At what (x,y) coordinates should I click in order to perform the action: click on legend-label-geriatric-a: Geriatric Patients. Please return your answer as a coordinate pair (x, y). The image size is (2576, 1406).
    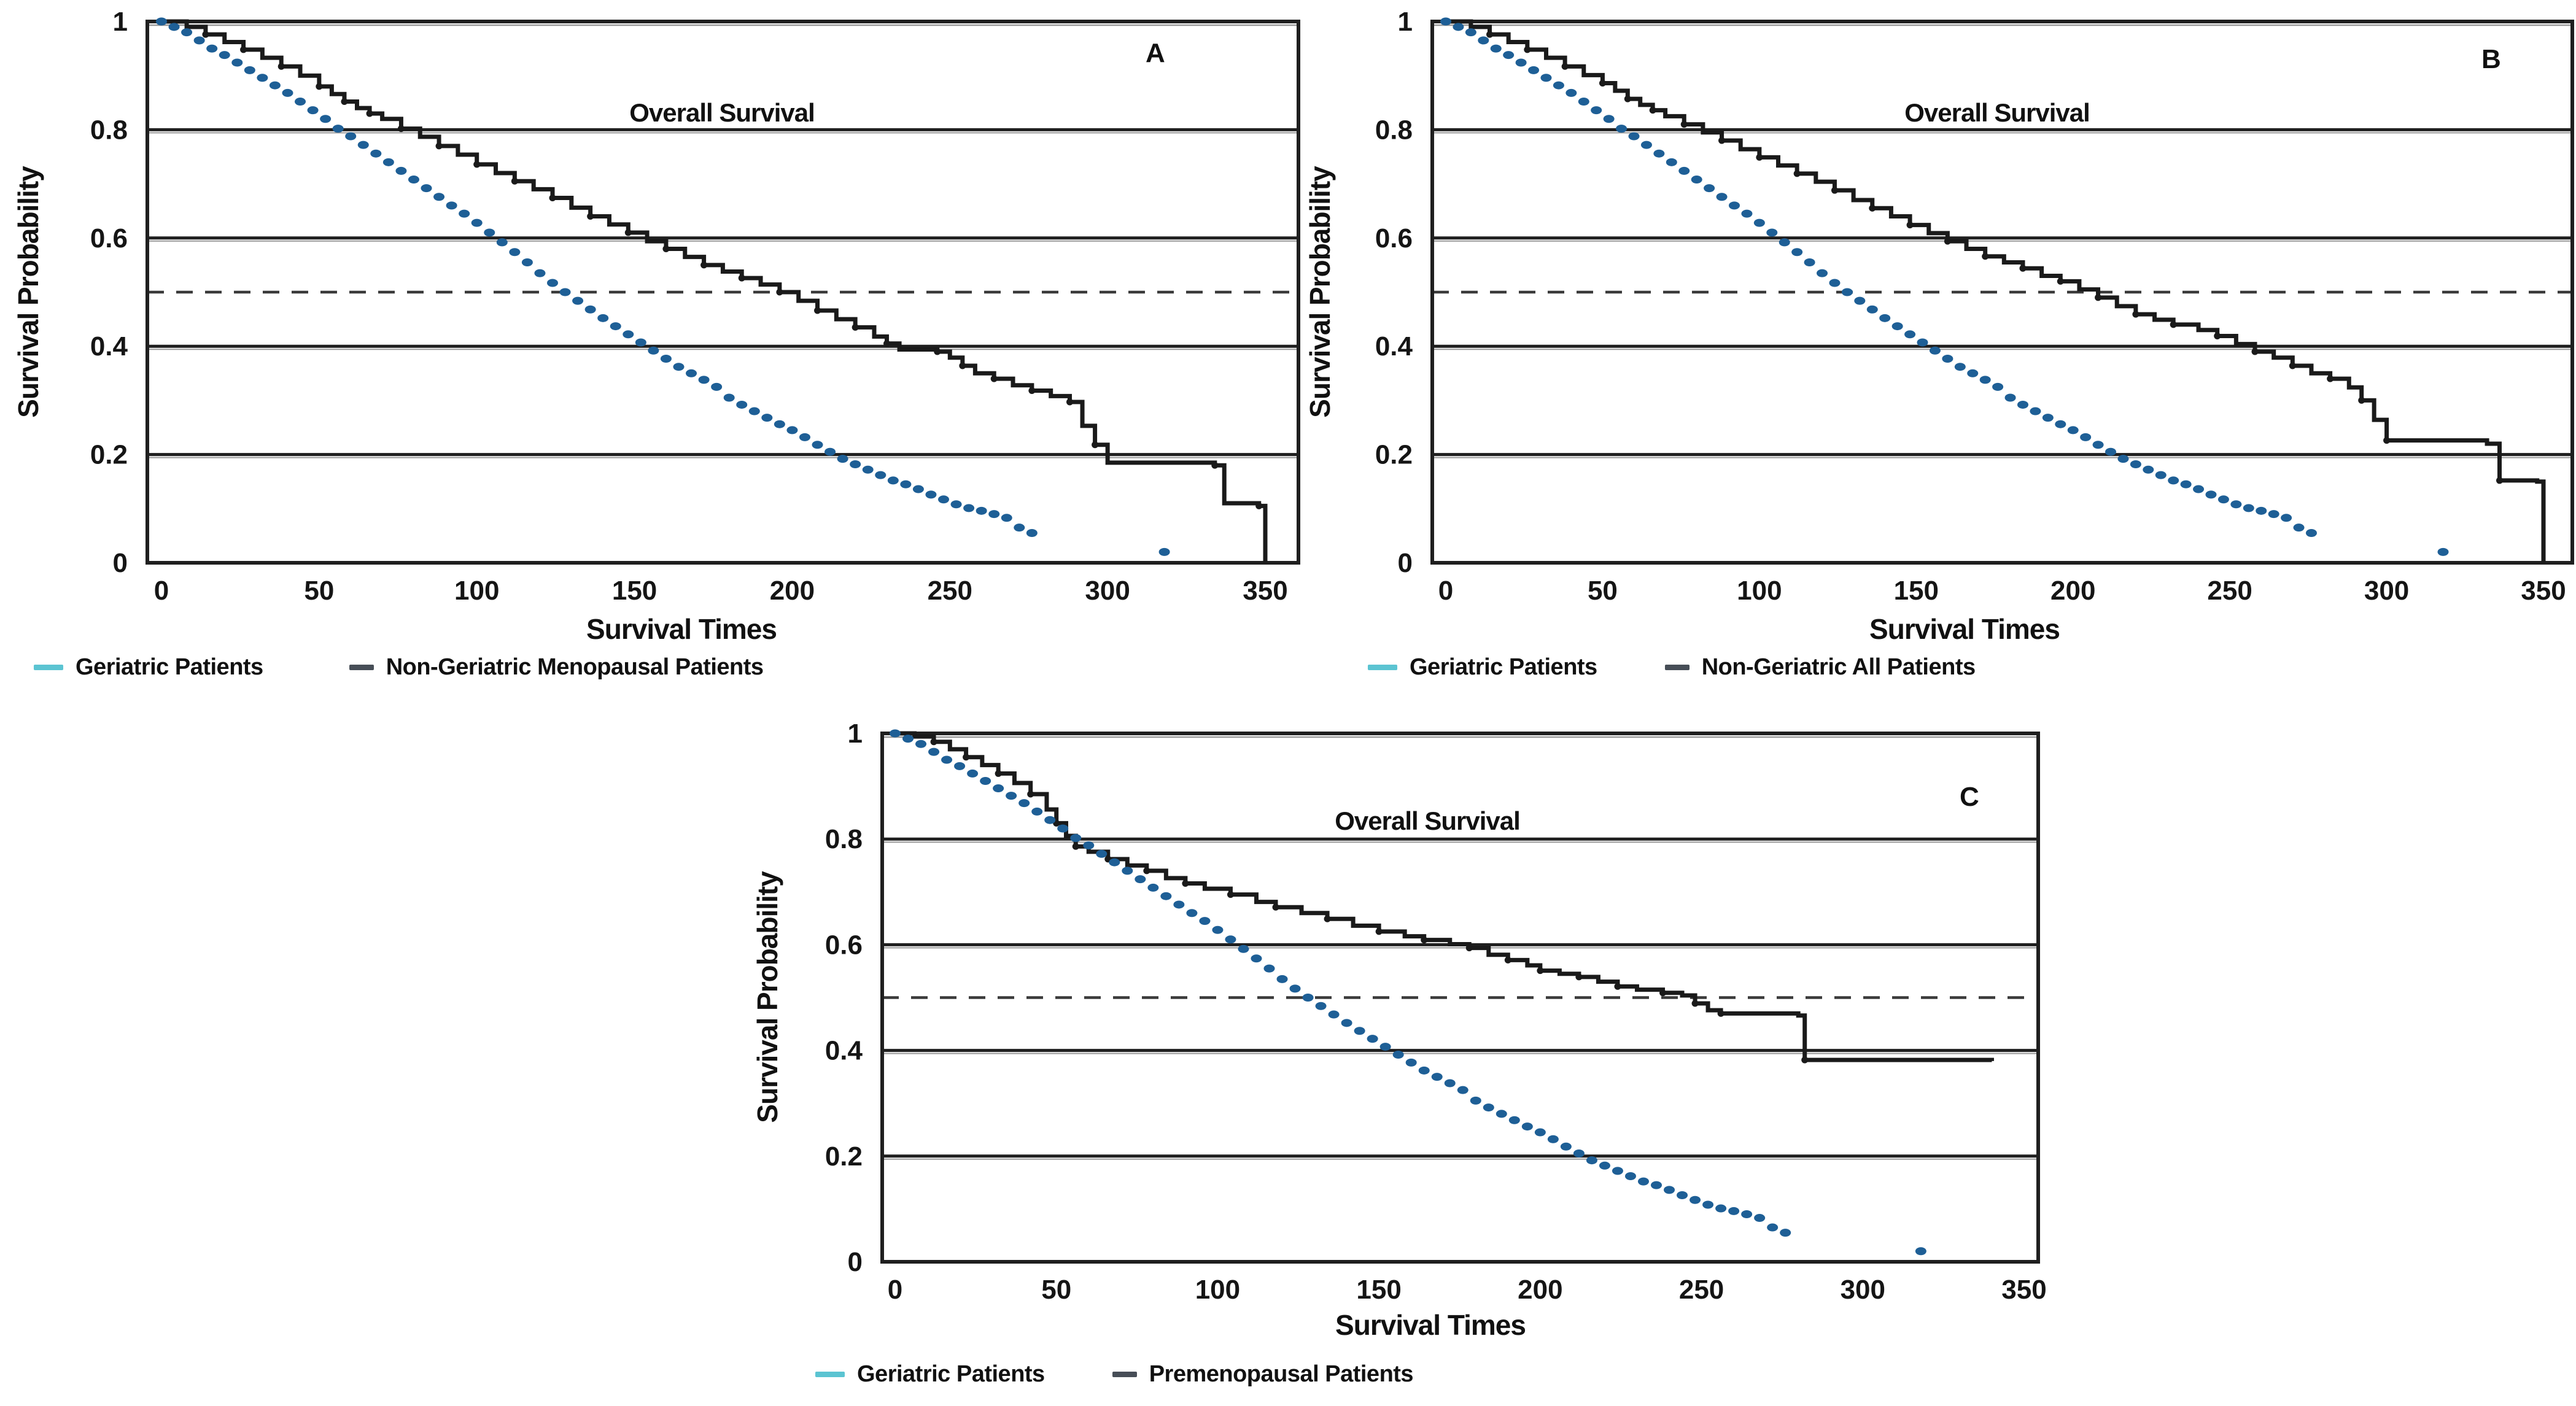
    Looking at the image, I should click on (169, 667).